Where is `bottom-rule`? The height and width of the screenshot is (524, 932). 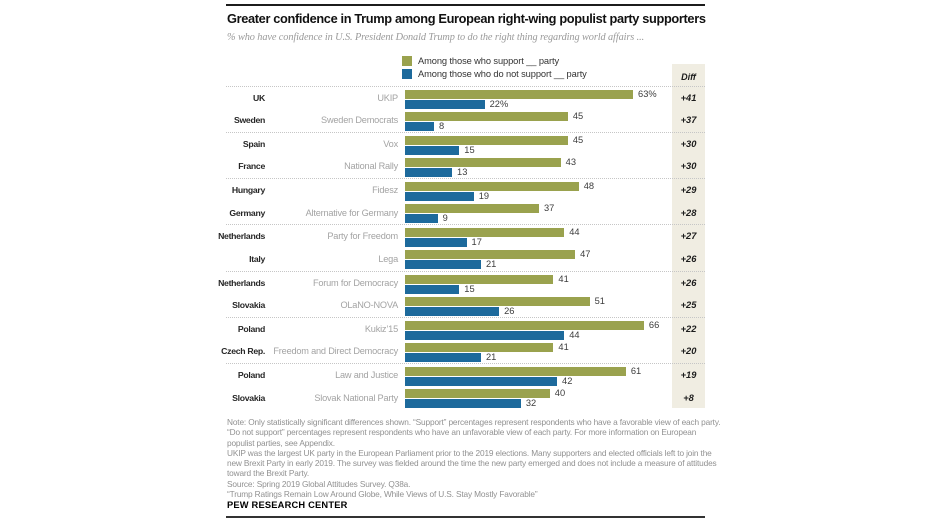 bottom-rule is located at coordinates (465, 517).